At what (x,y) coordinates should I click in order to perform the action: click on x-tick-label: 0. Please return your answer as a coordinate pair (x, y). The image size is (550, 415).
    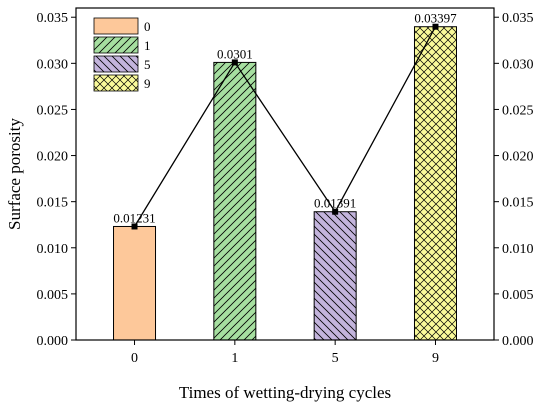
    Looking at the image, I should click on (134, 358).